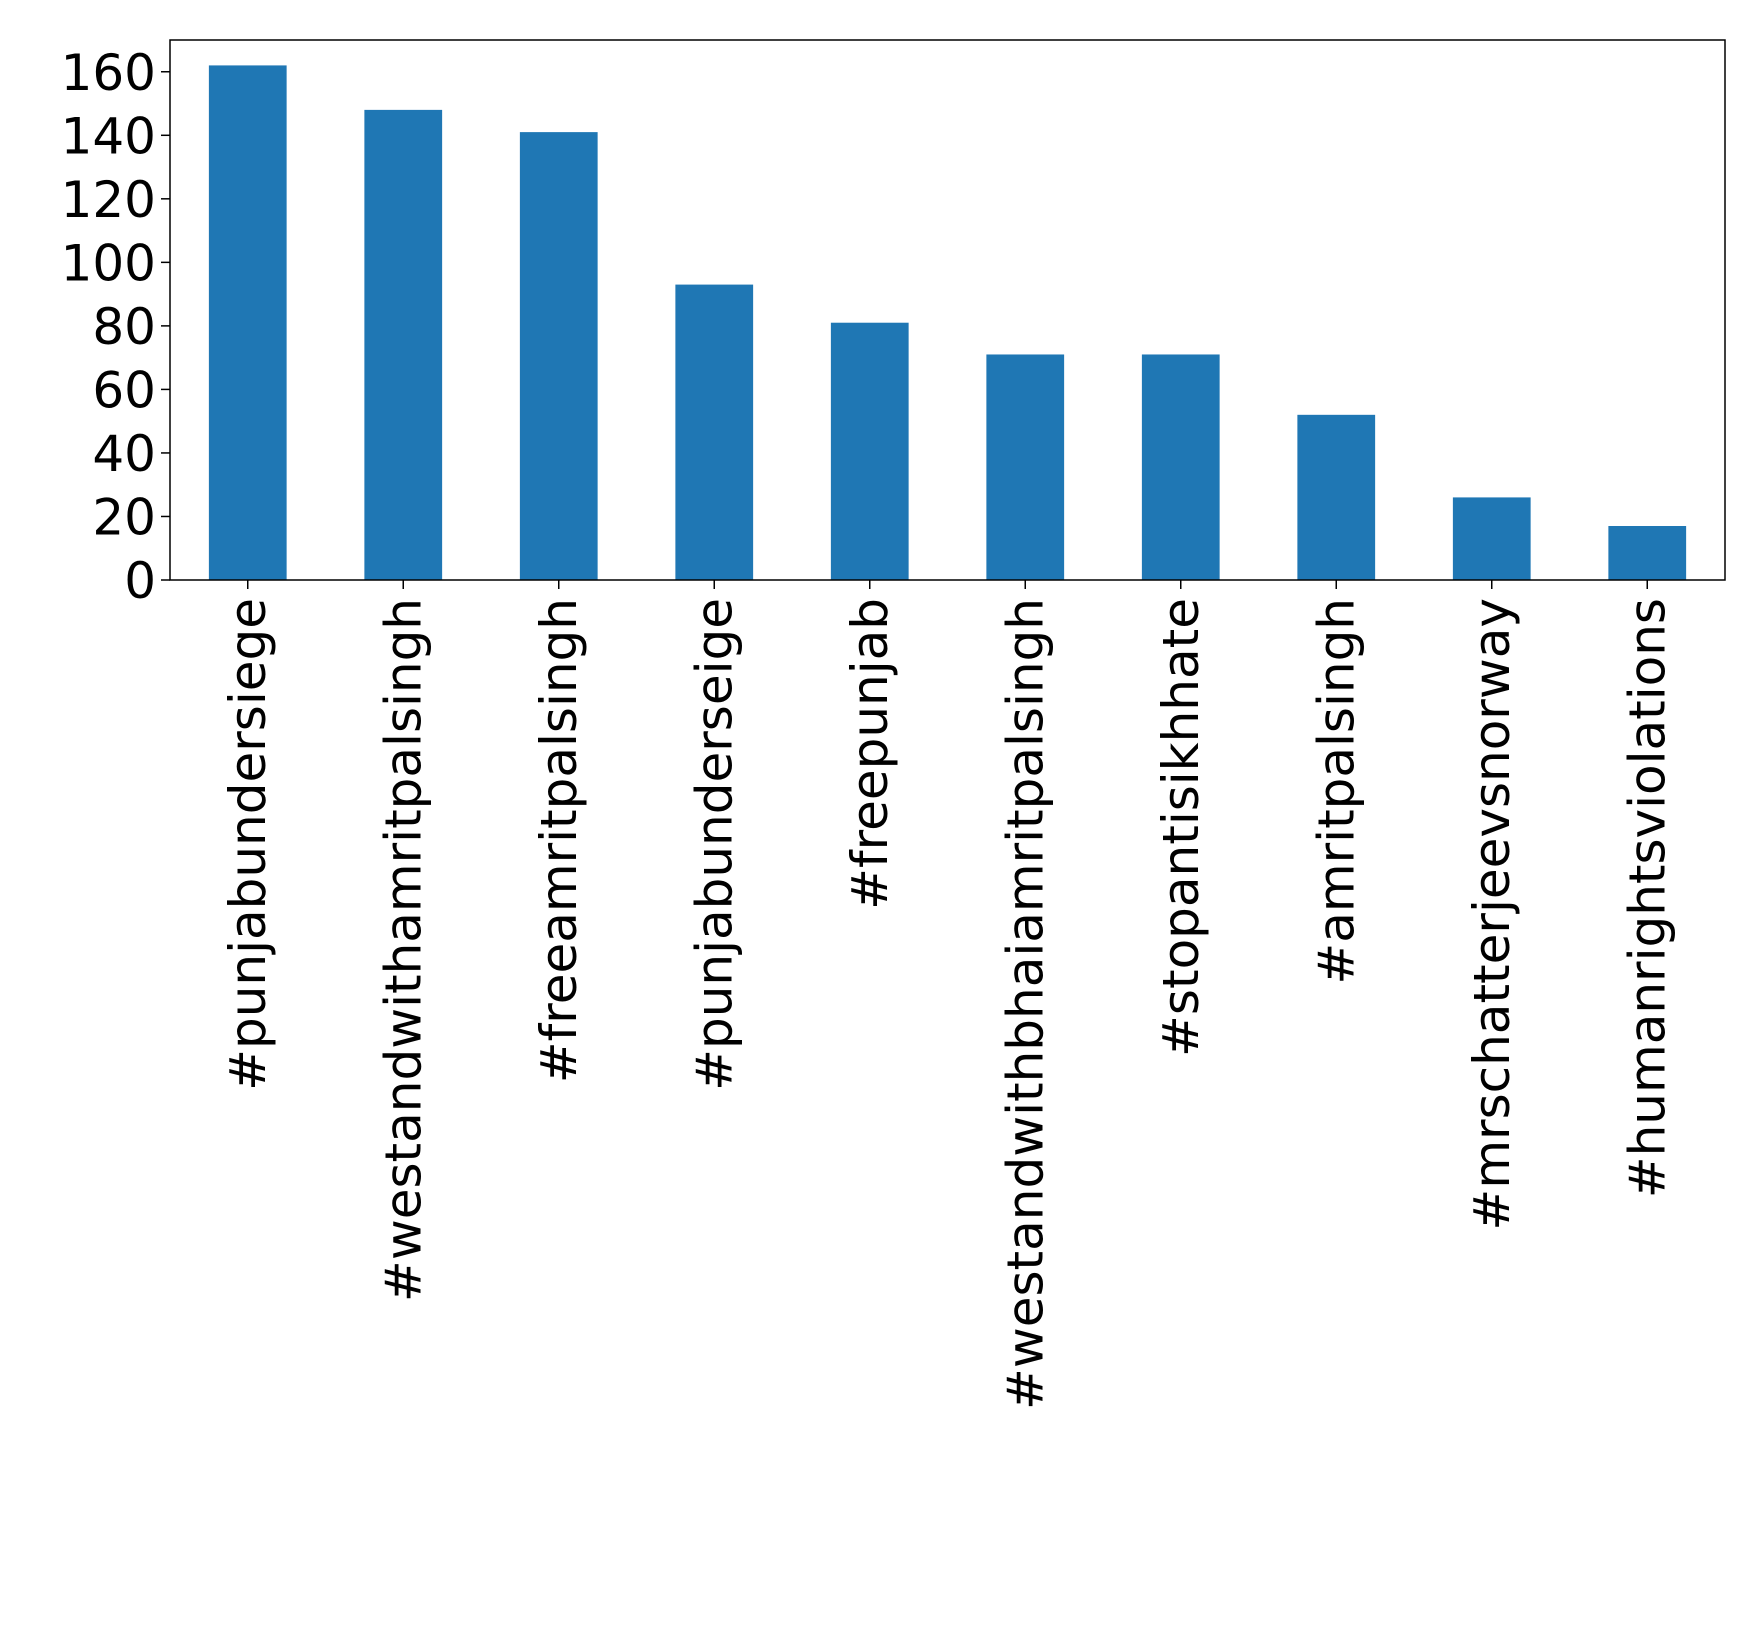  Describe the element at coordinates (1647, 898) in the screenshot. I see `x-tick-label: #humanrightsviolations` at that location.